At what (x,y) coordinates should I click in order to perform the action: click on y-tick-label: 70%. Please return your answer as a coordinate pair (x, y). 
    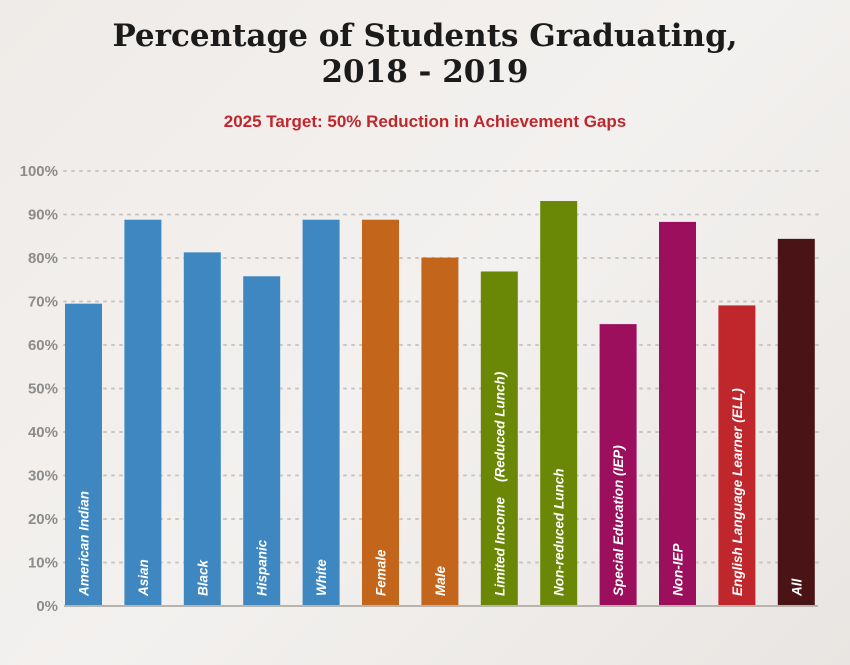
    Looking at the image, I should click on (43, 302).